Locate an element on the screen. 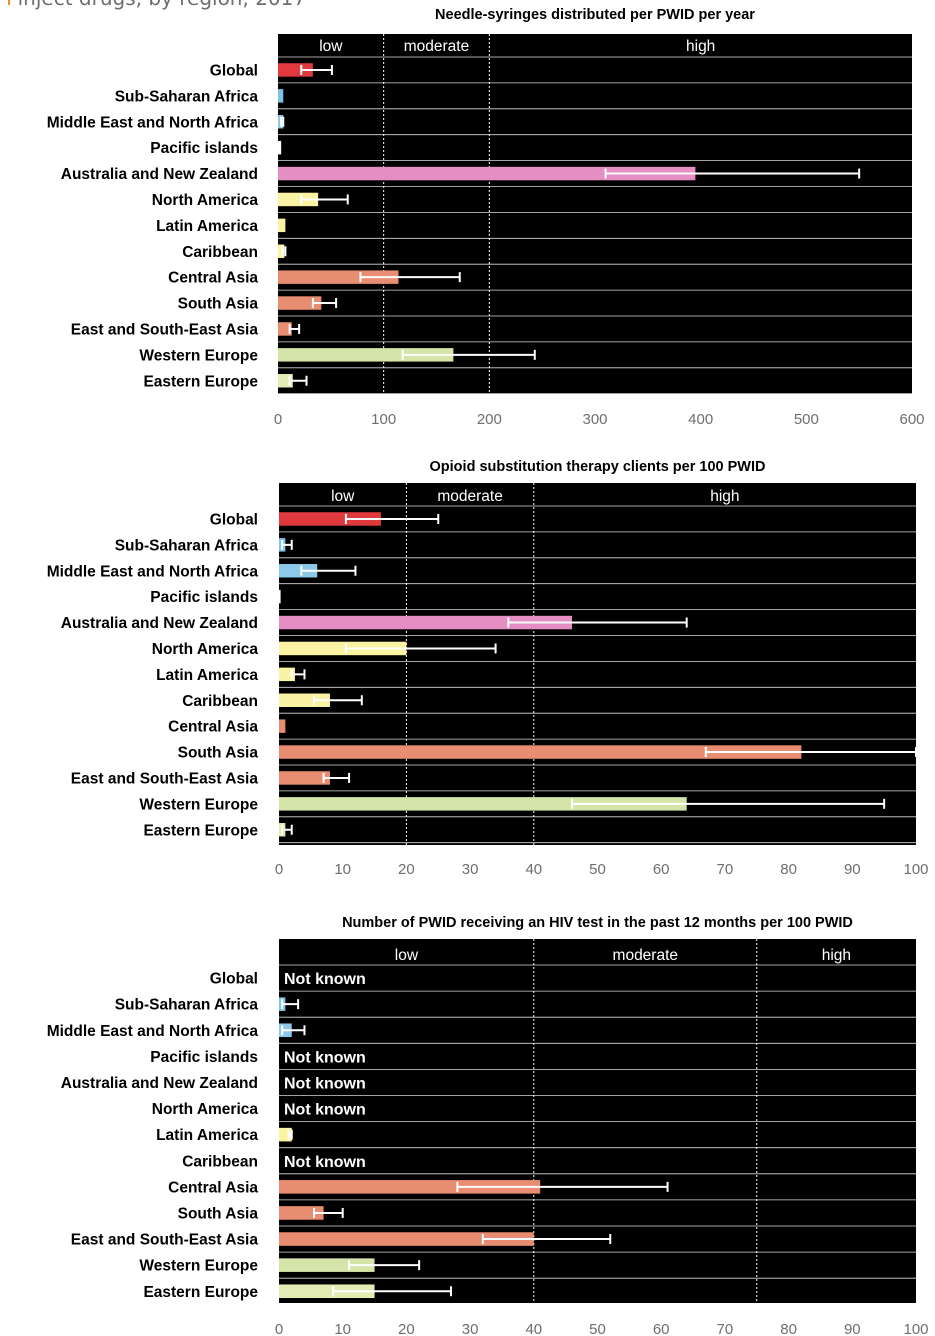  x-tick-label: 50 is located at coordinates (597, 1328).